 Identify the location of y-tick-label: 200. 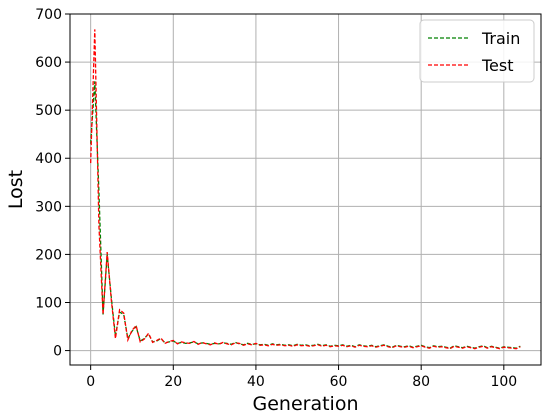
(48, 255).